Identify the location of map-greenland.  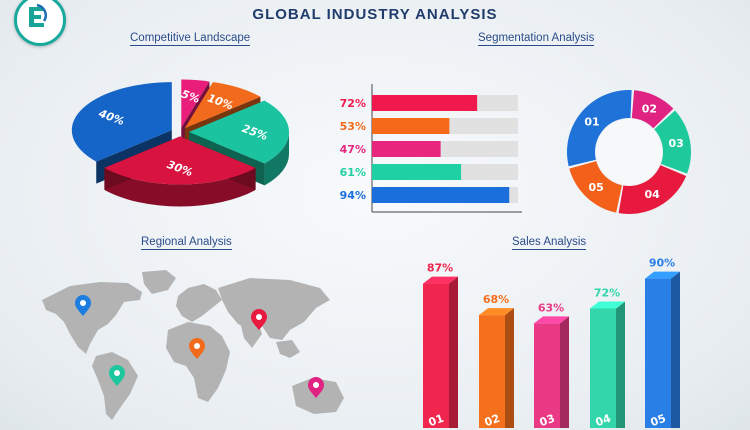
(159, 282).